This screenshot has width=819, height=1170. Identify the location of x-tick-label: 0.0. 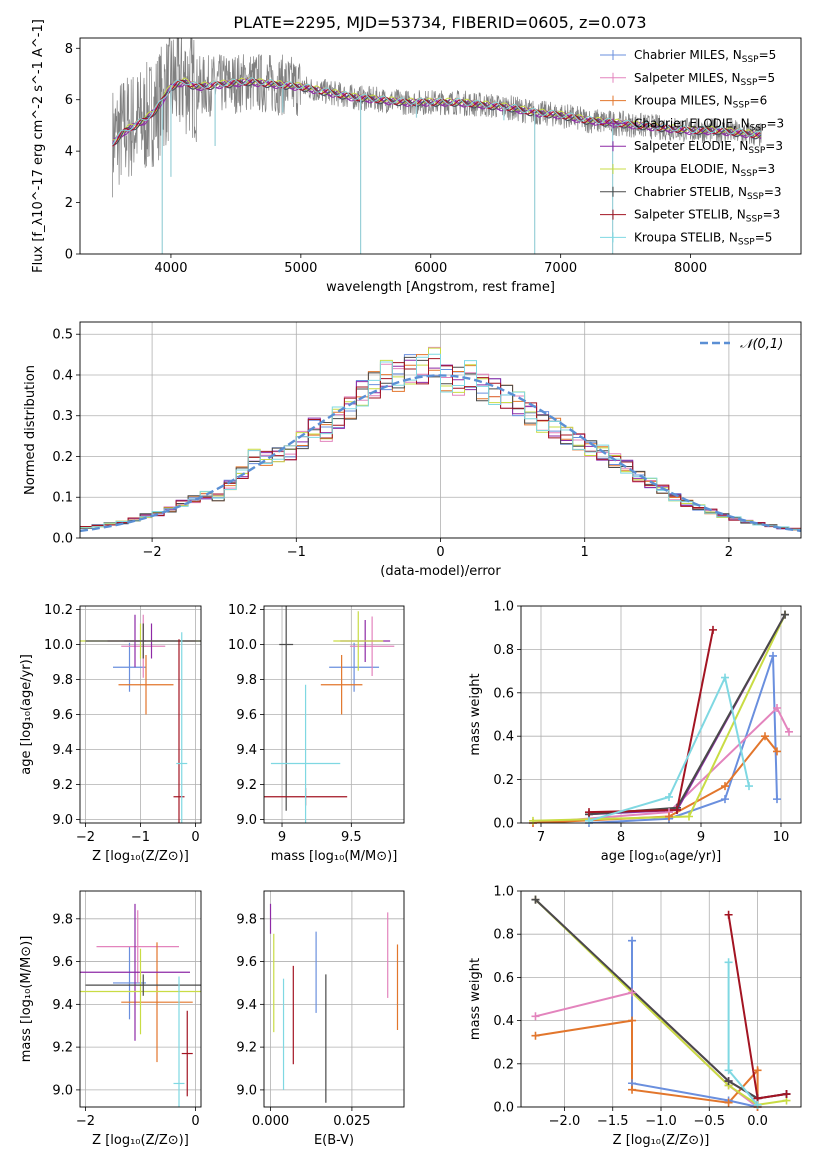
(757, 1121).